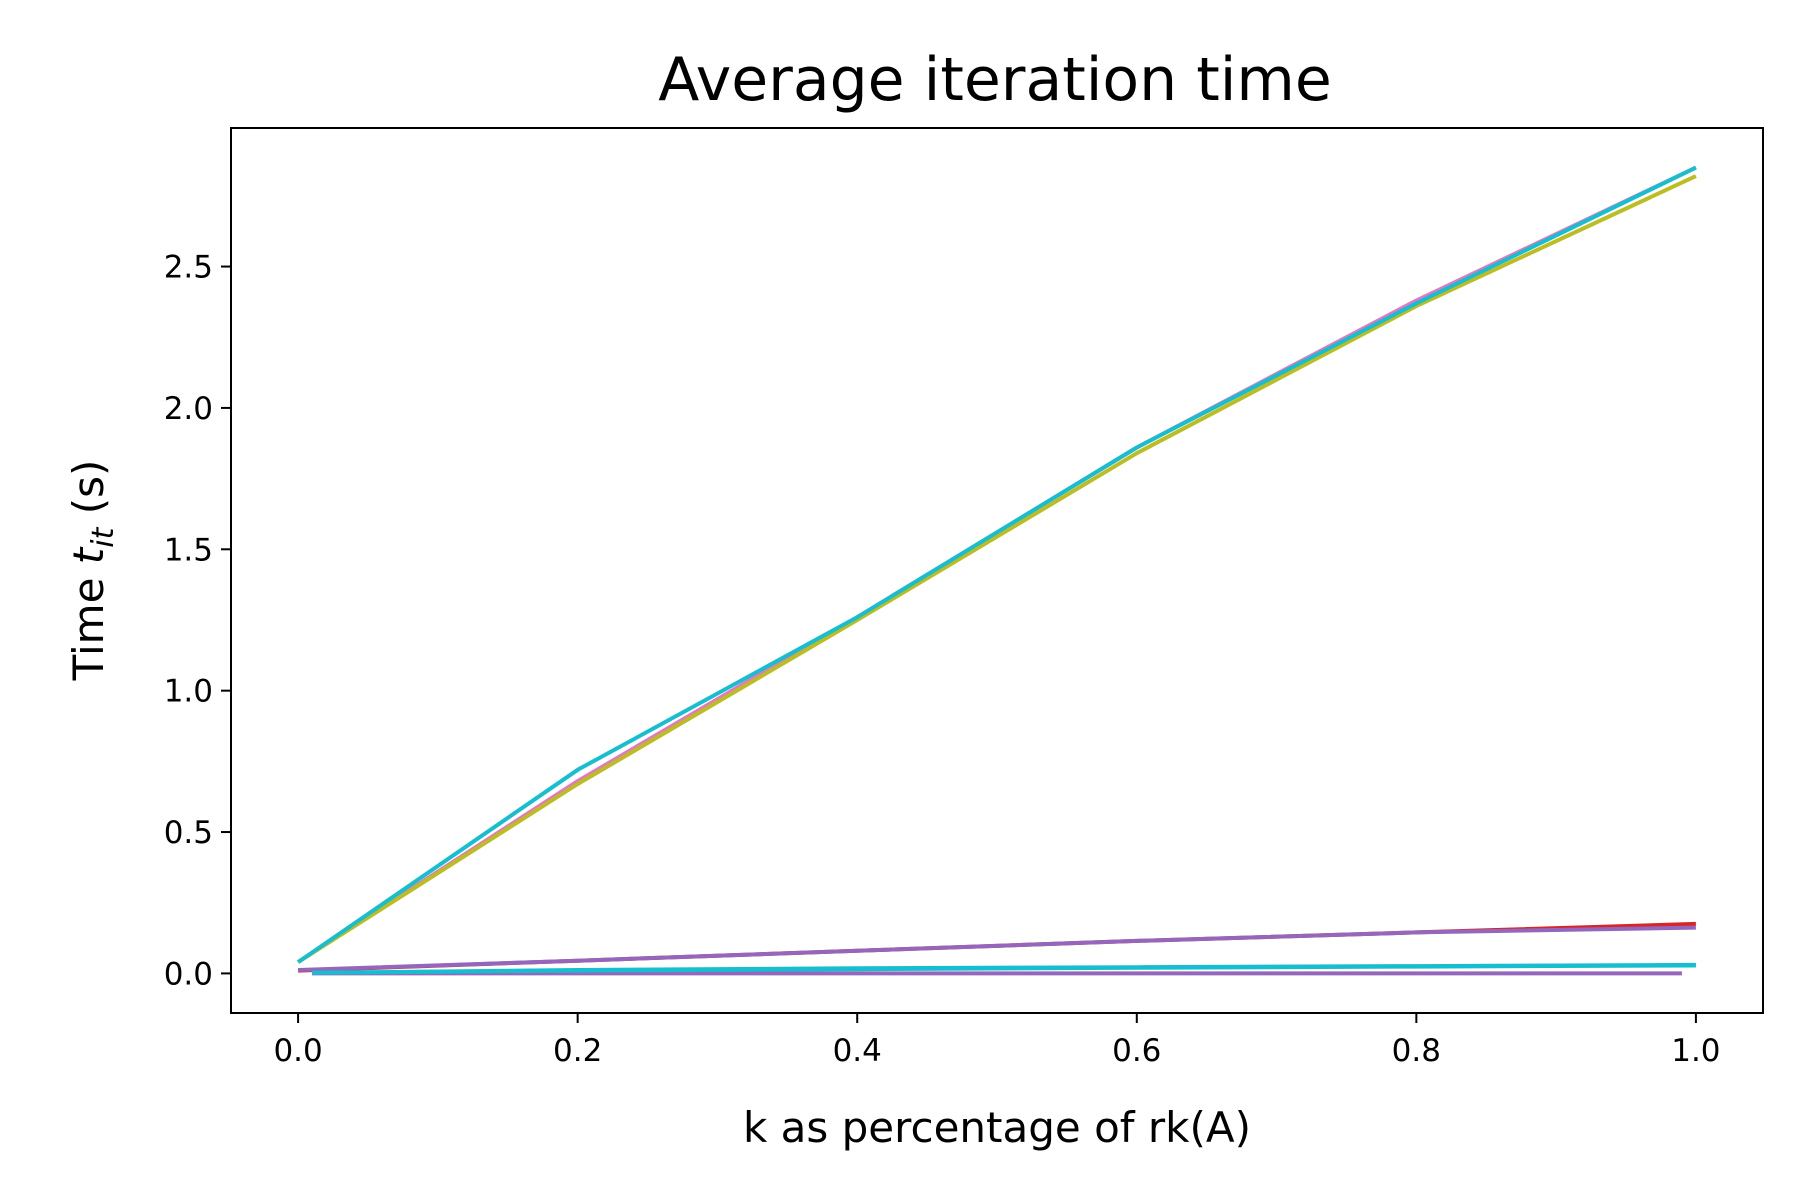 This screenshot has height=1200, width=1800. I want to click on y-axis-label-var: t, so click(88, 555).